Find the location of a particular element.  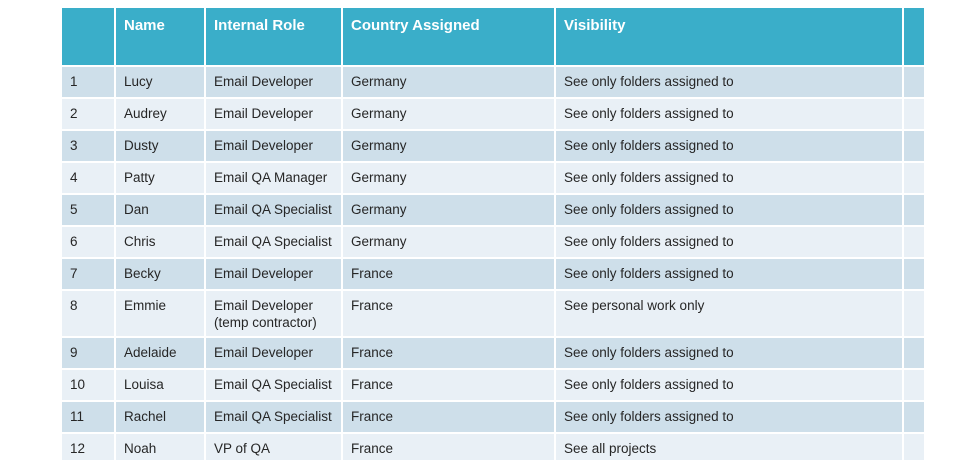

cell-name: Chris is located at coordinates (160, 242).